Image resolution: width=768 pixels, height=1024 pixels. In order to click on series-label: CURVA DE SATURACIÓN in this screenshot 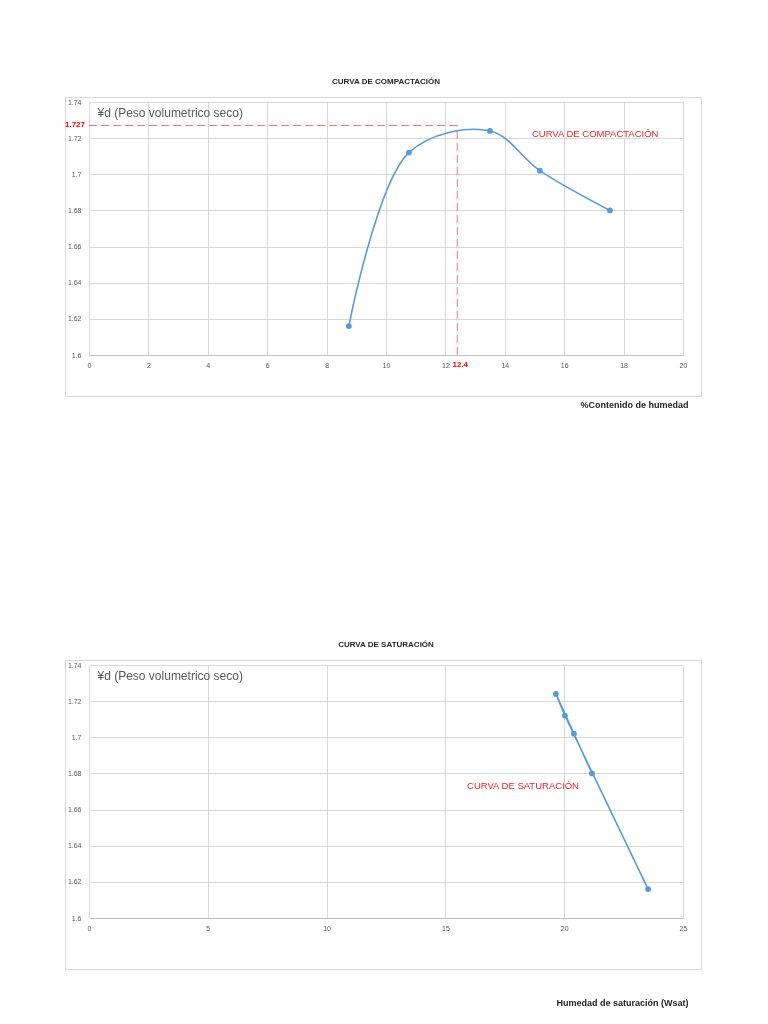, I will do `click(523, 786)`.